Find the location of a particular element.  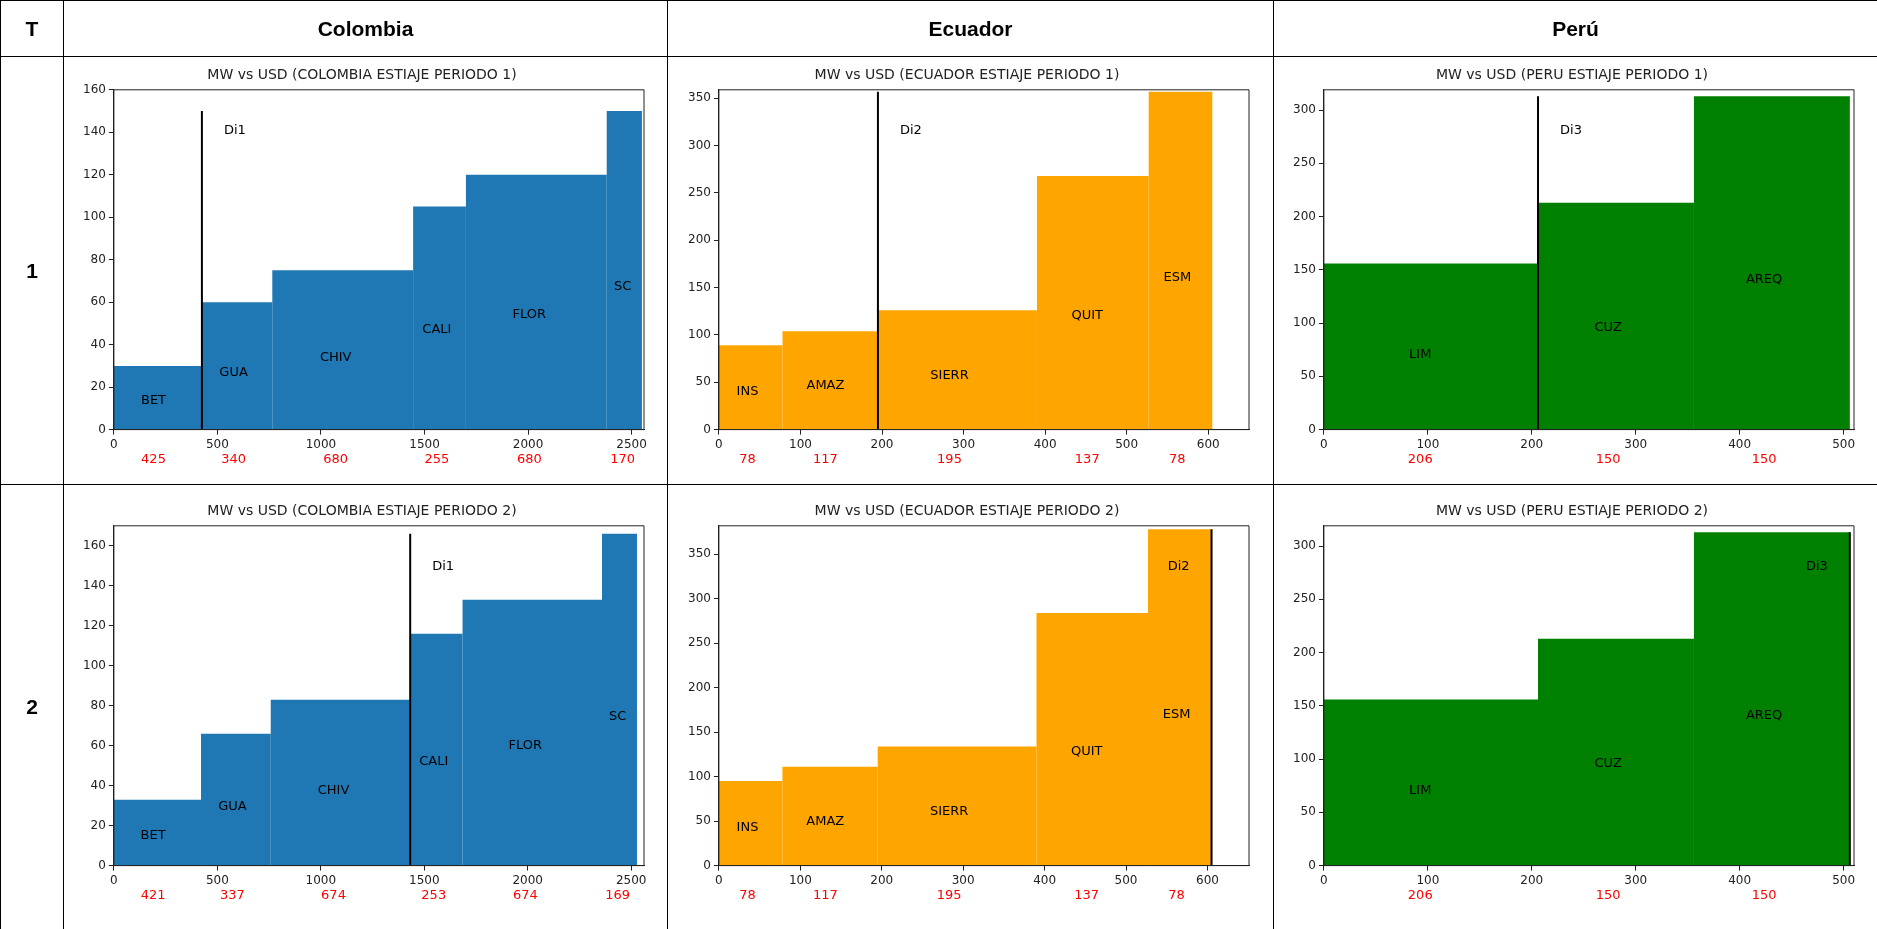

text: 421 is located at coordinates (153, 895).